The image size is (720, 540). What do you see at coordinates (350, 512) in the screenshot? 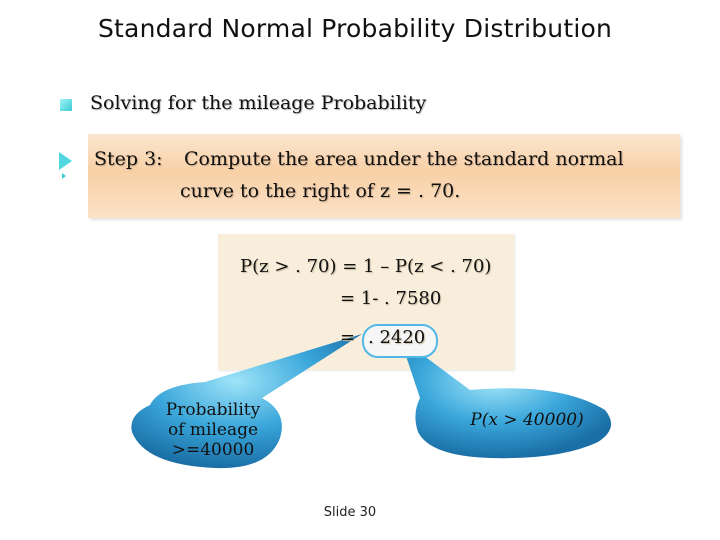
I see `slide-number: Slide 30` at bounding box center [350, 512].